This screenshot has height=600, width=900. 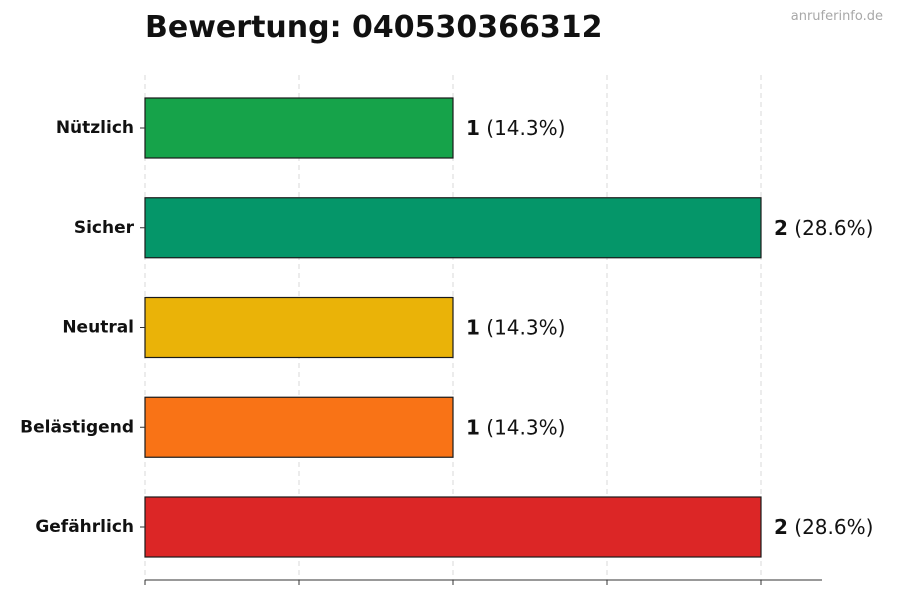 What do you see at coordinates (77, 427) in the screenshot?
I see `category-label: Belästigend` at bounding box center [77, 427].